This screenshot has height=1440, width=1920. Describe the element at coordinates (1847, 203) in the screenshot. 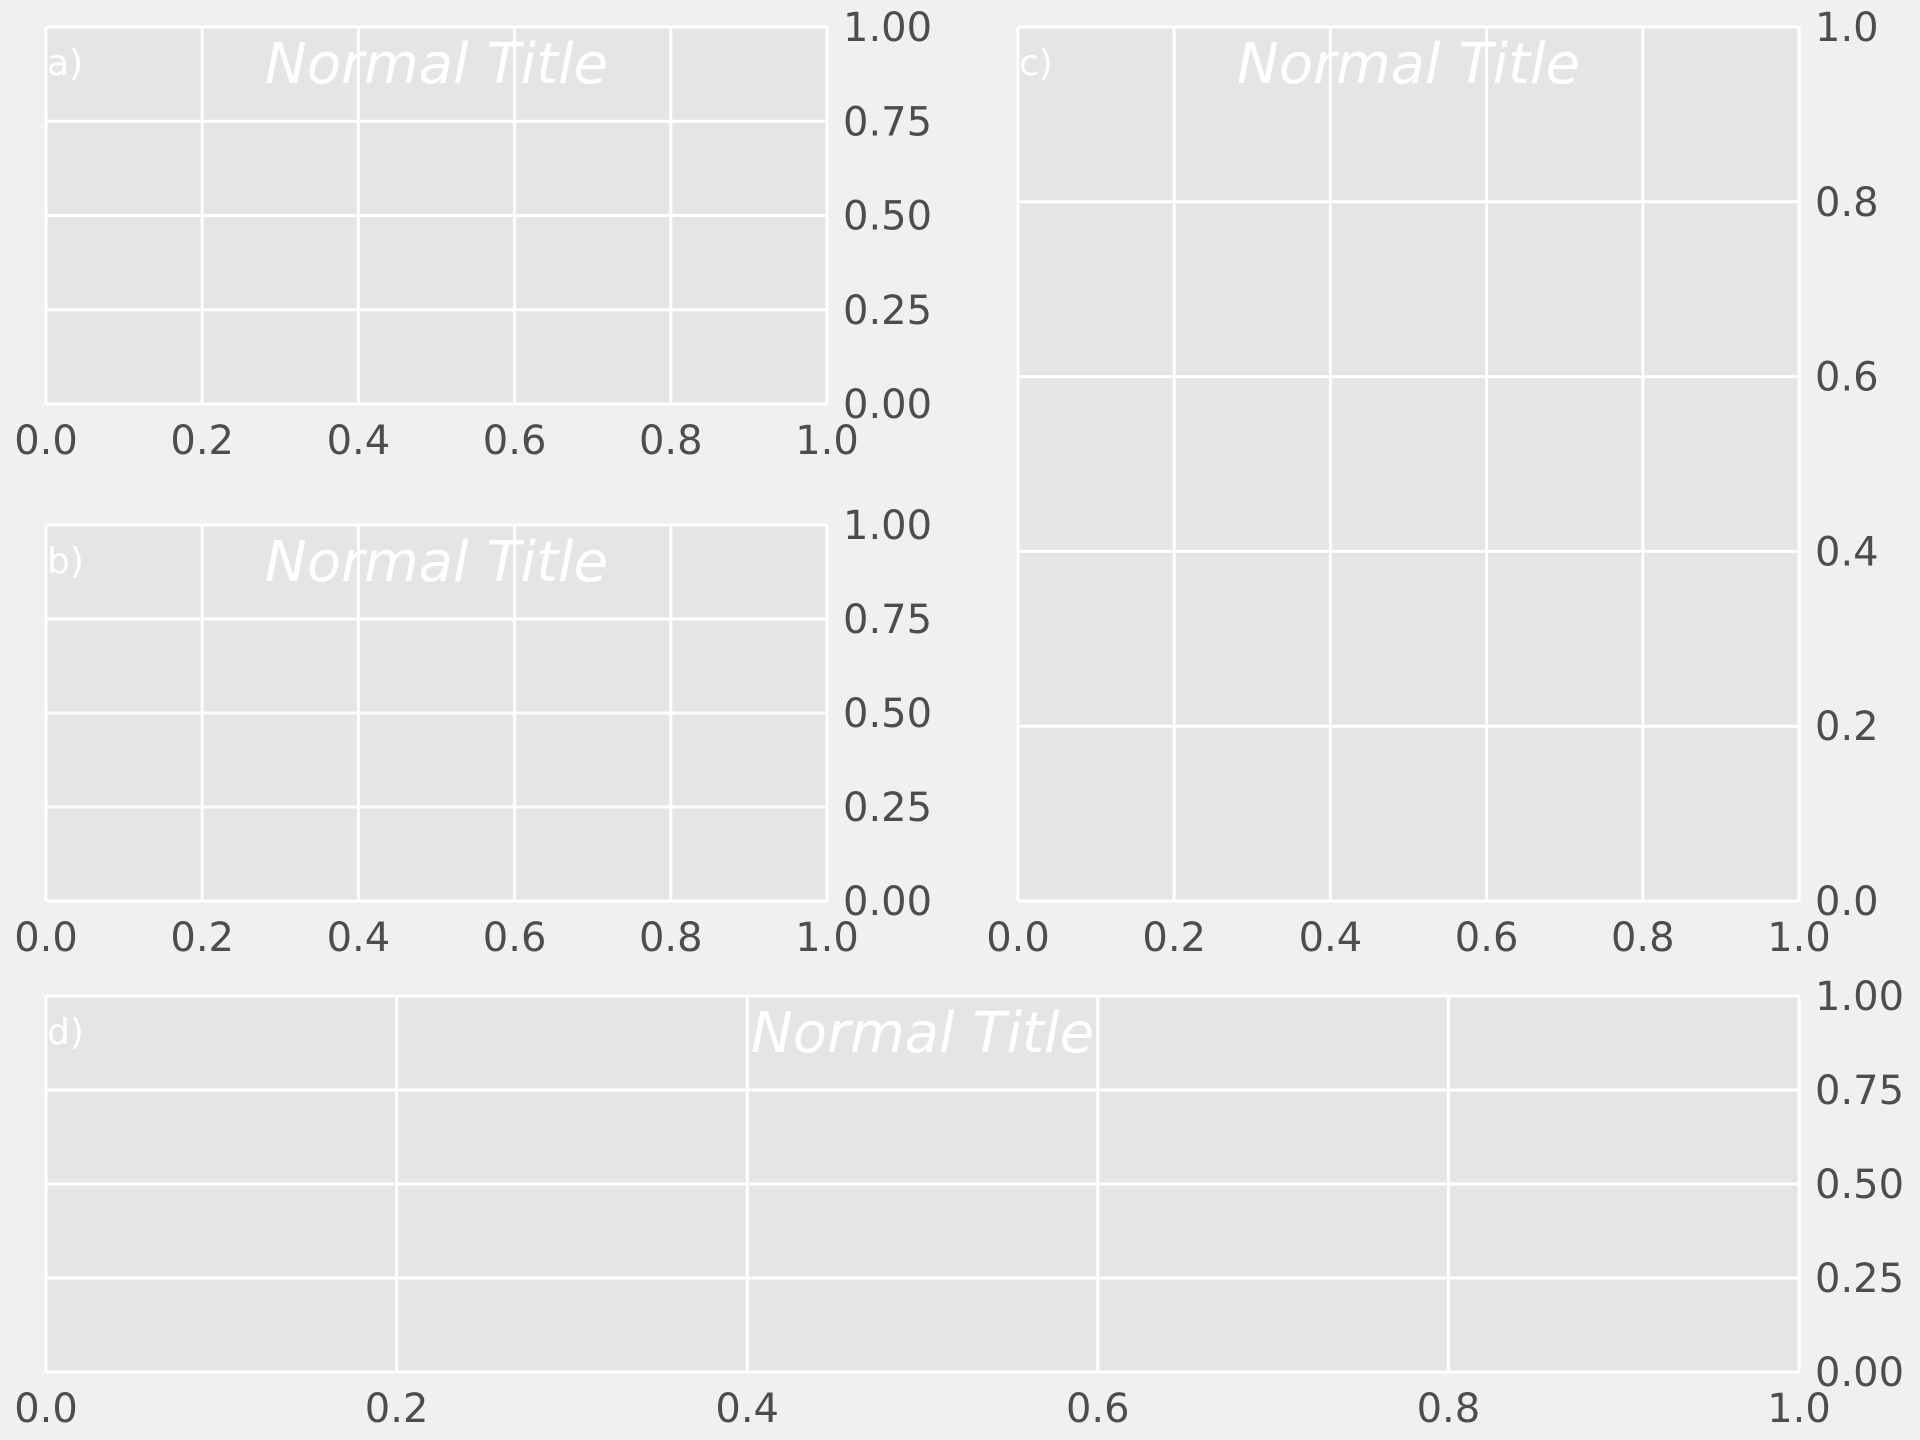

I see `y-tick-label: 0.8` at that location.